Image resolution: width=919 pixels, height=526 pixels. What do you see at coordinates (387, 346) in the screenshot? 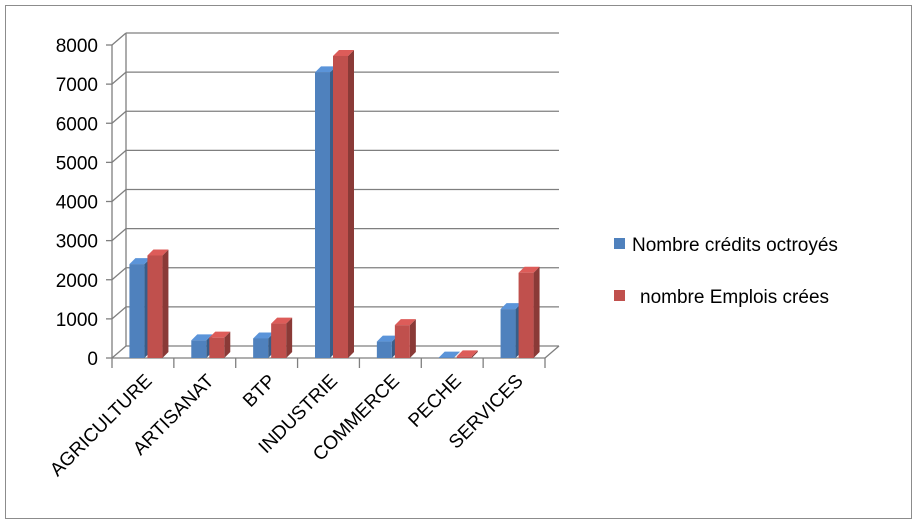
I see `bar-1-commerce` at bounding box center [387, 346].